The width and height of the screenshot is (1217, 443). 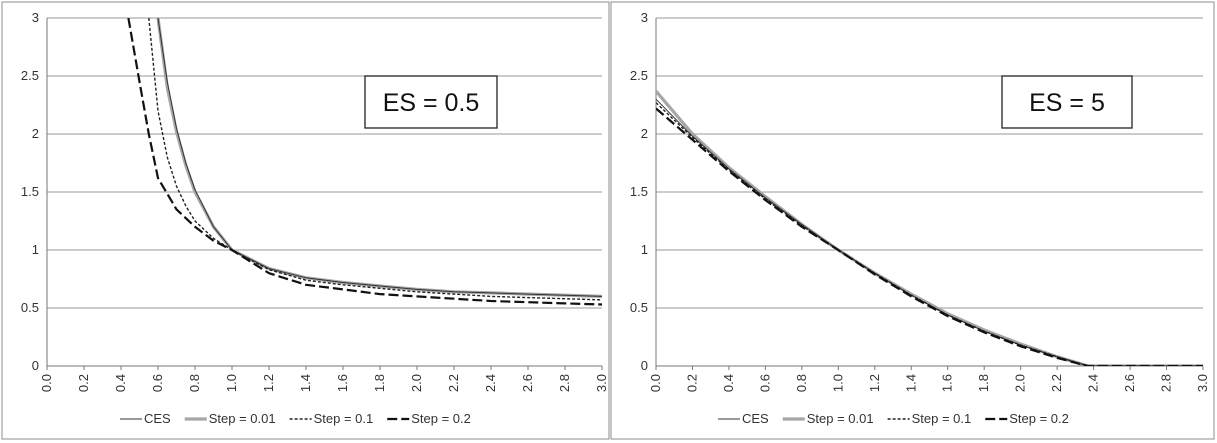 I want to click on annotation-label: ES = 0.5, so click(x=431, y=103).